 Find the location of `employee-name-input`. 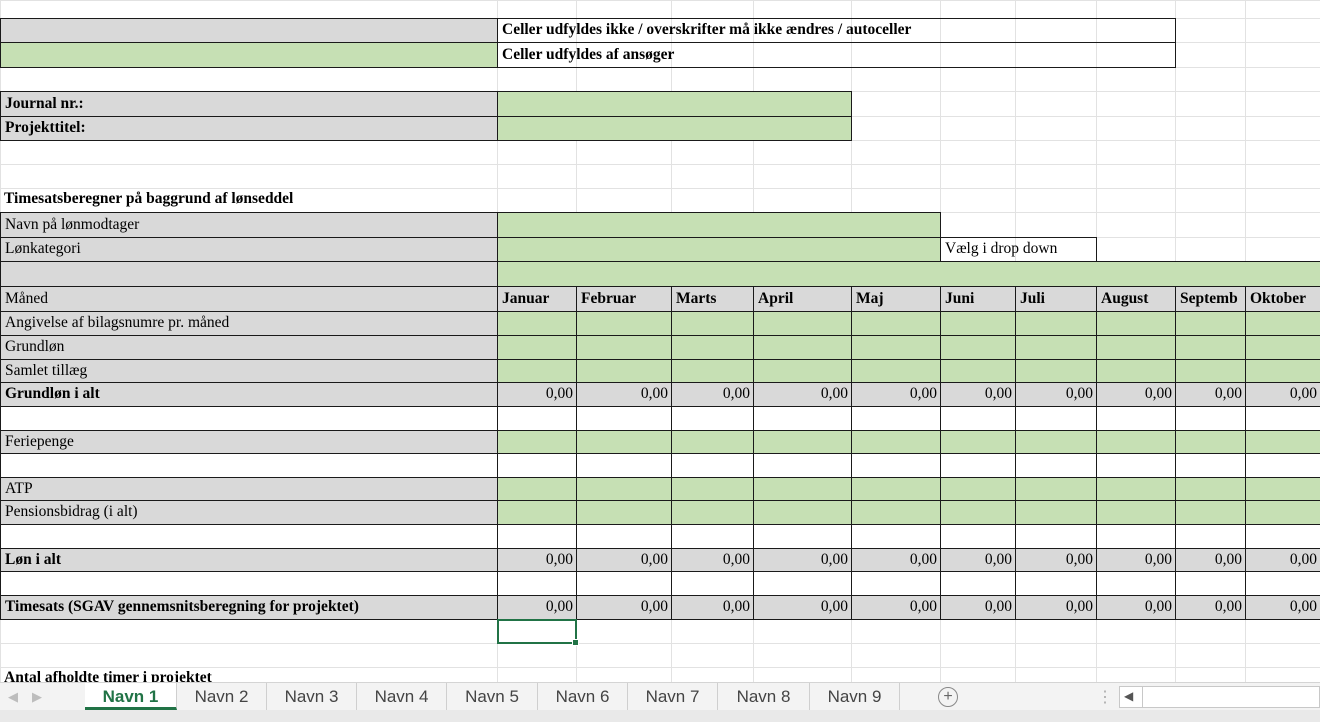

employee-name-input is located at coordinates (719, 225).